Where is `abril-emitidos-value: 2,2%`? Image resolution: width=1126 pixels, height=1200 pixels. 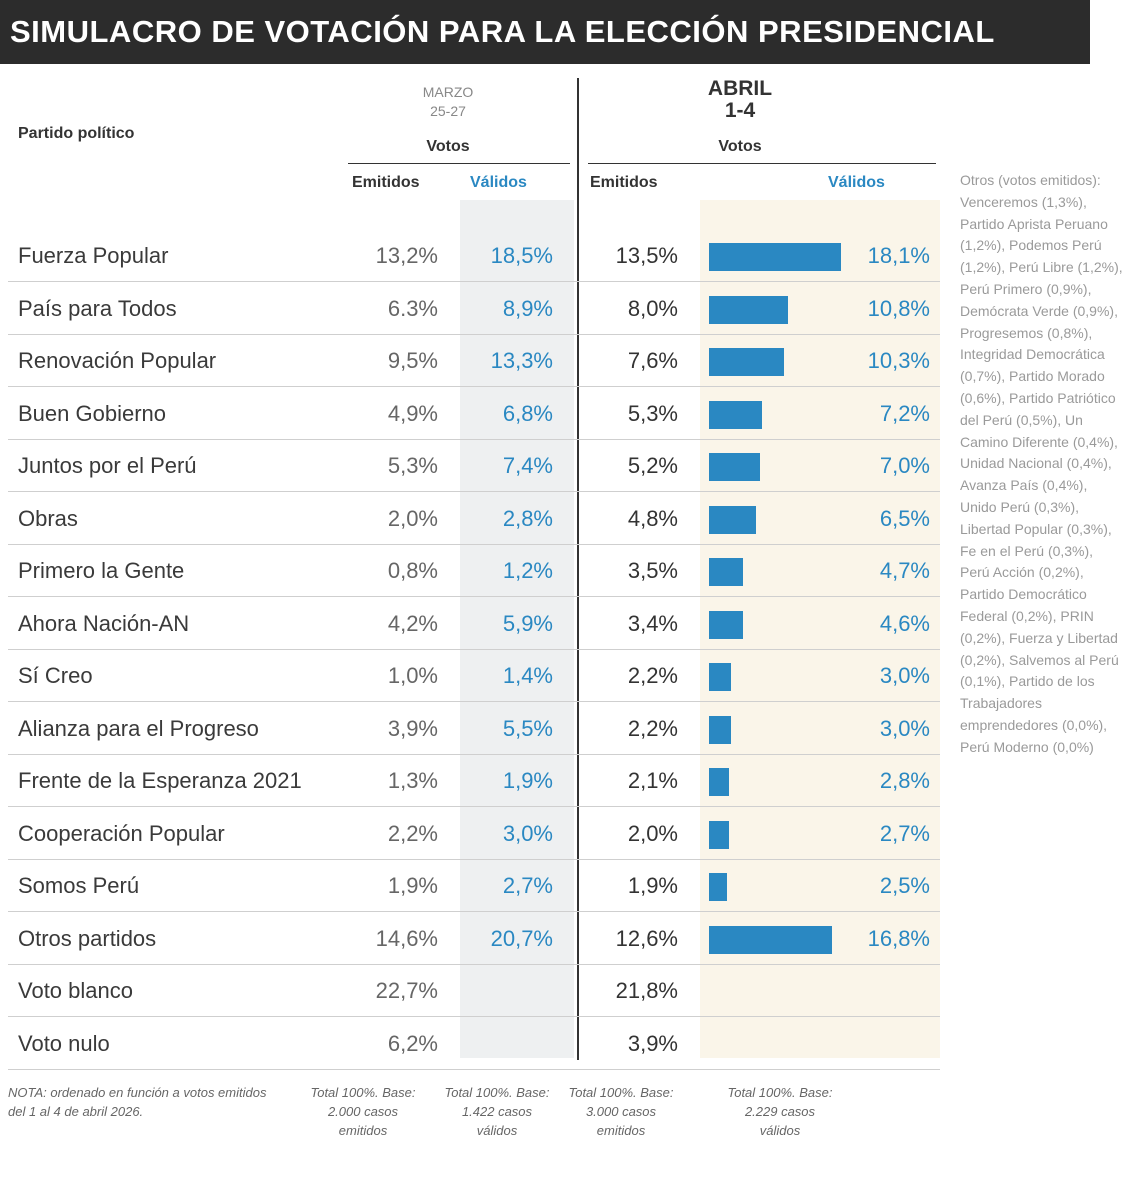 abril-emitidos-value: 2,2% is located at coordinates (652, 675).